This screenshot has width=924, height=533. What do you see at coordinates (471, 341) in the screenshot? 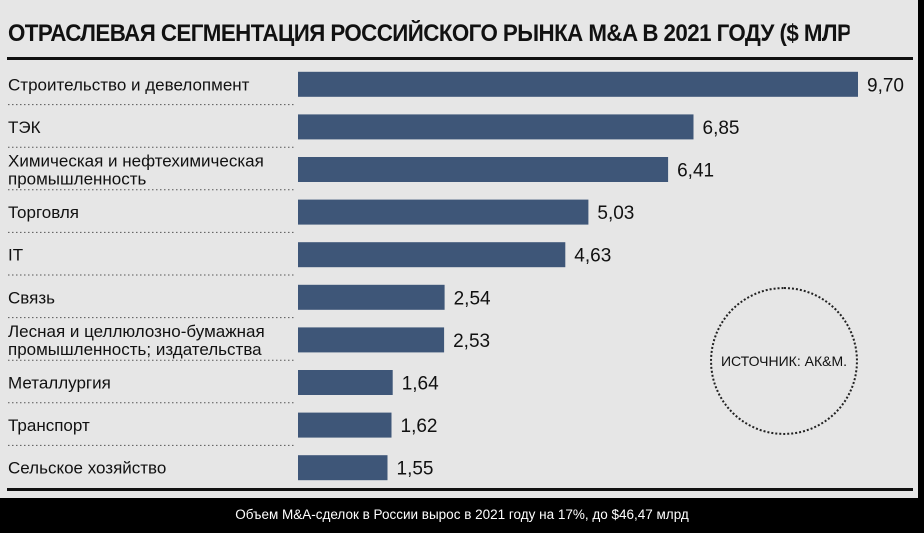
I see `value-label: 2,53` at bounding box center [471, 341].